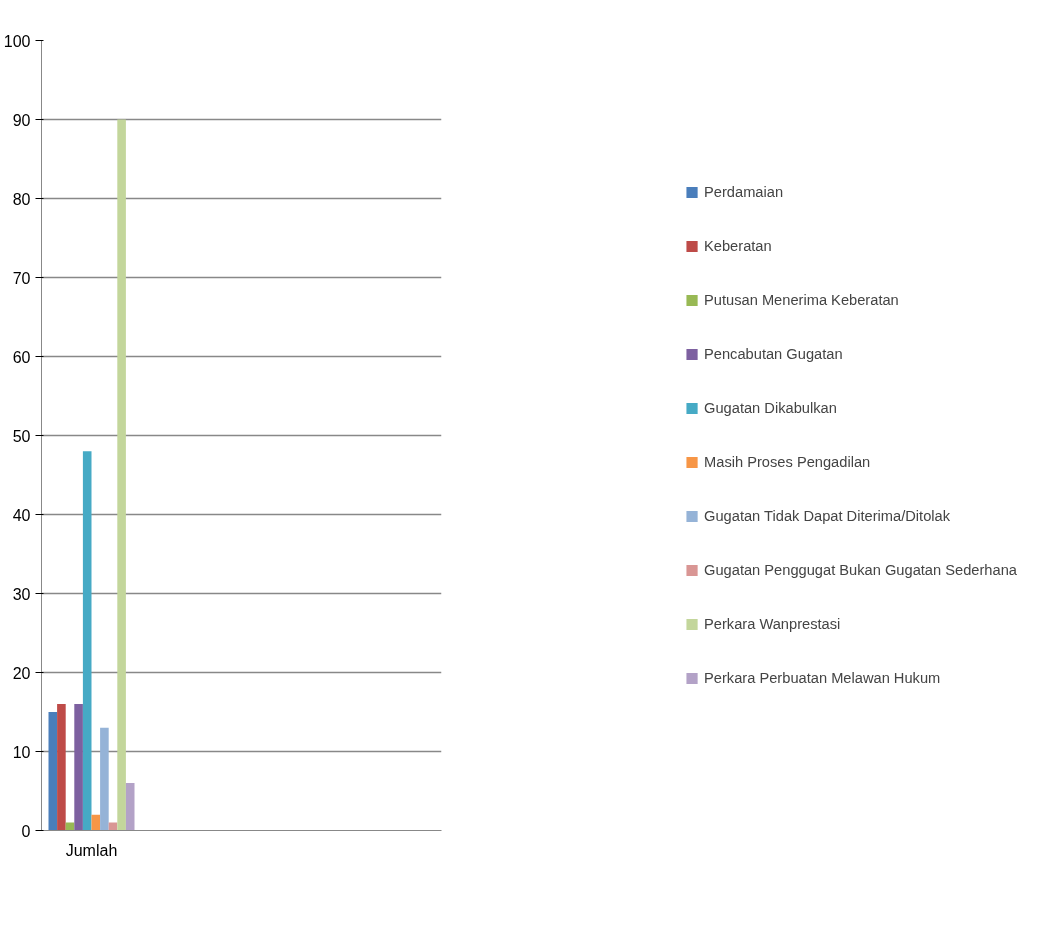 The width and height of the screenshot is (1064, 936). What do you see at coordinates (21, 594) in the screenshot?
I see `y-tick-label: 30` at bounding box center [21, 594].